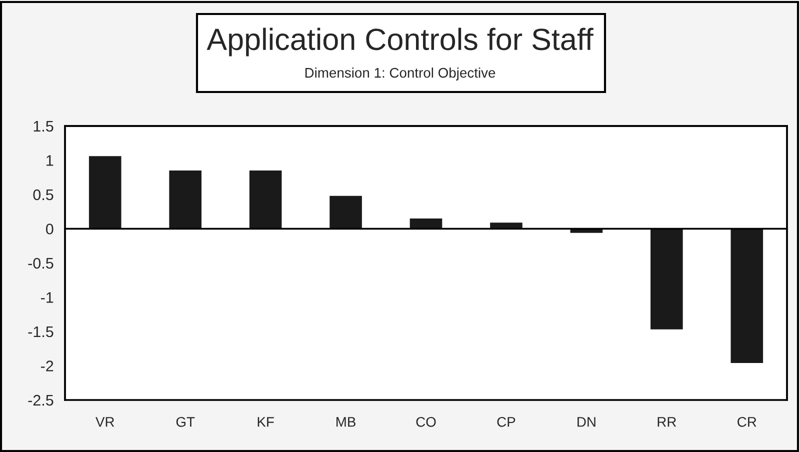  I want to click on y-tick-label: -1.5, so click(41, 332).